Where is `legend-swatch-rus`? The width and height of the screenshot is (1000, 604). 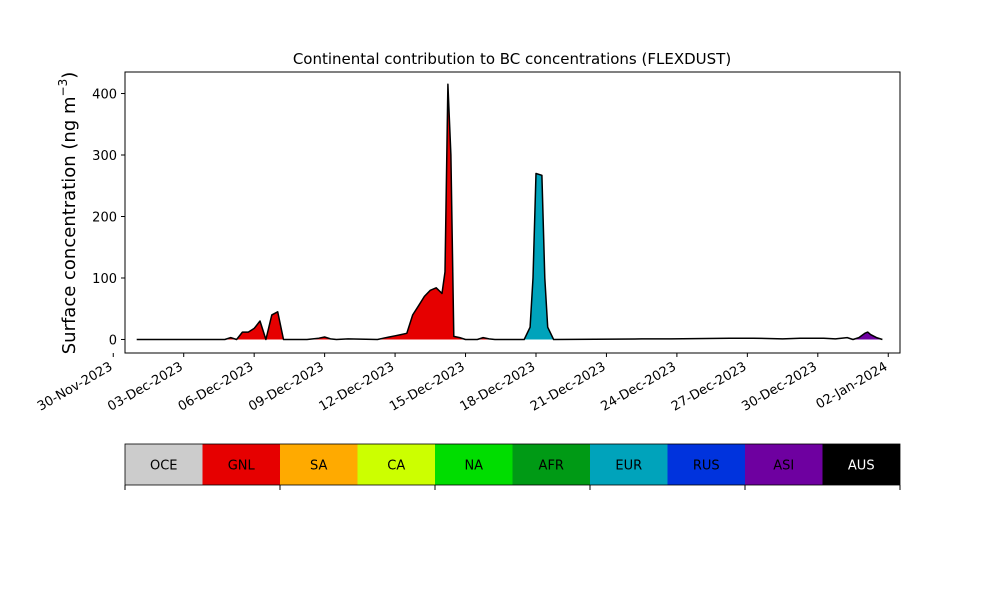 legend-swatch-rus is located at coordinates (706, 464).